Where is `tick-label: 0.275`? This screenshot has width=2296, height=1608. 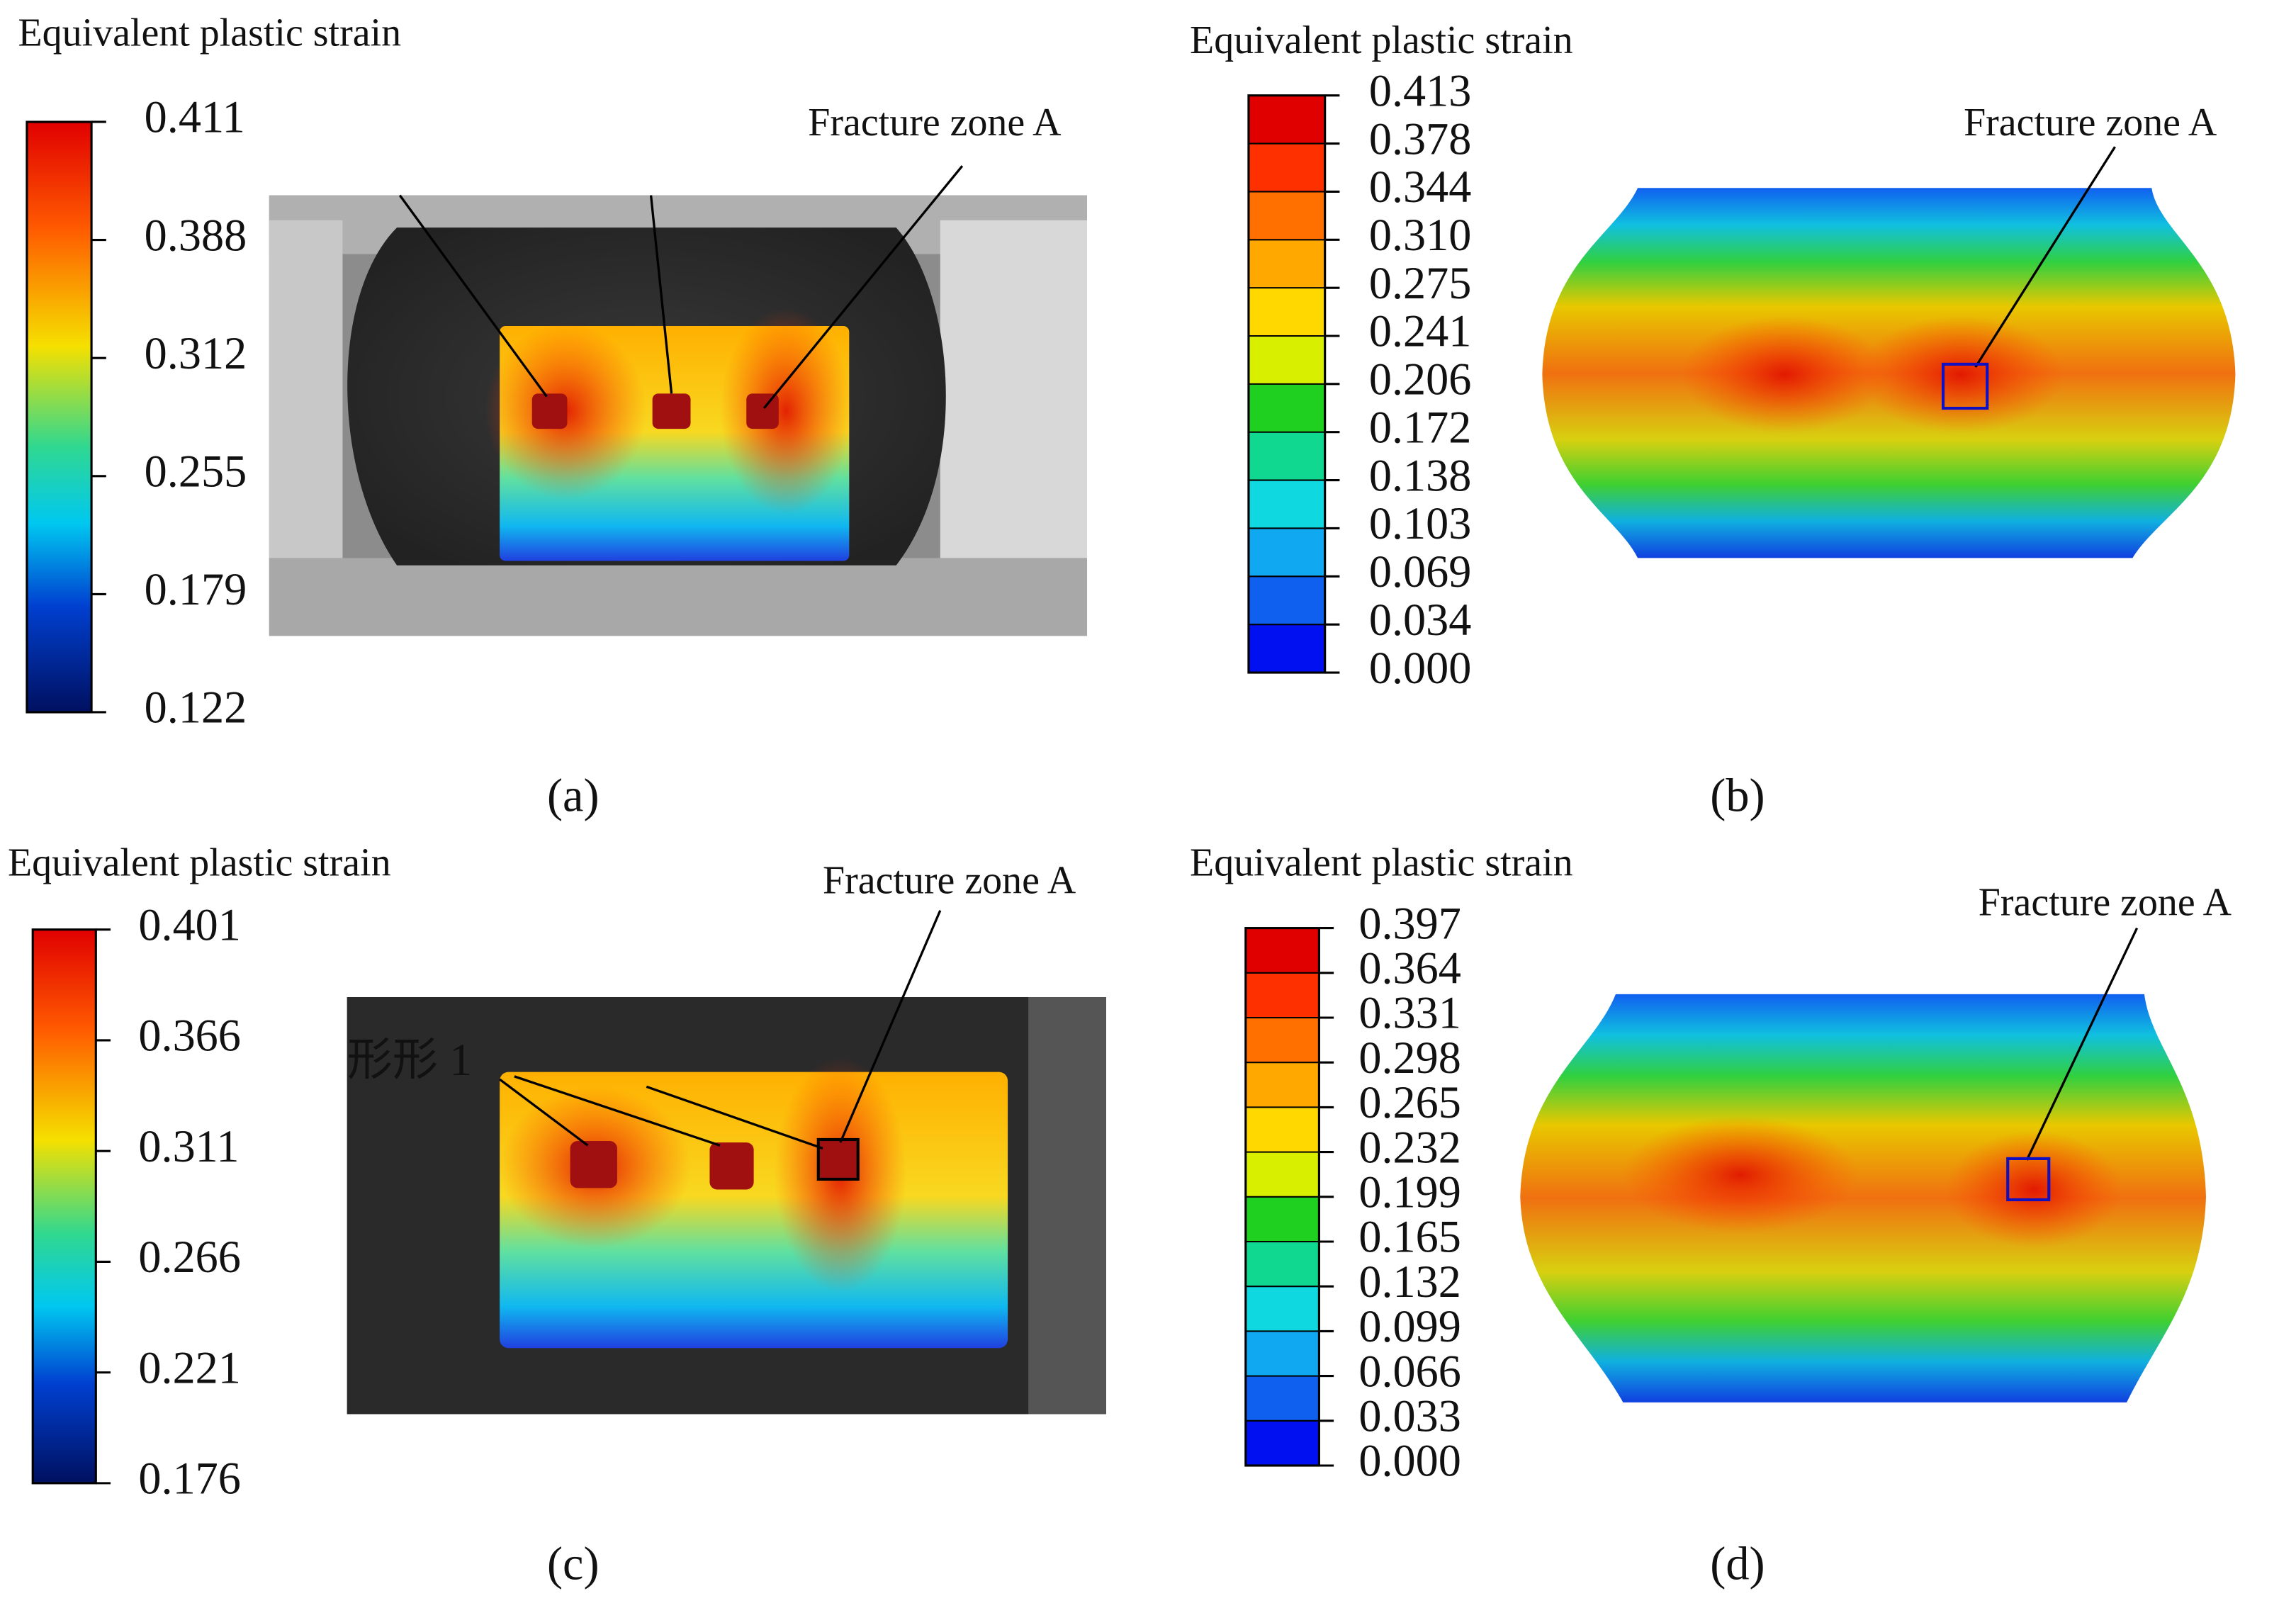
tick-label: 0.275 is located at coordinates (1420, 283).